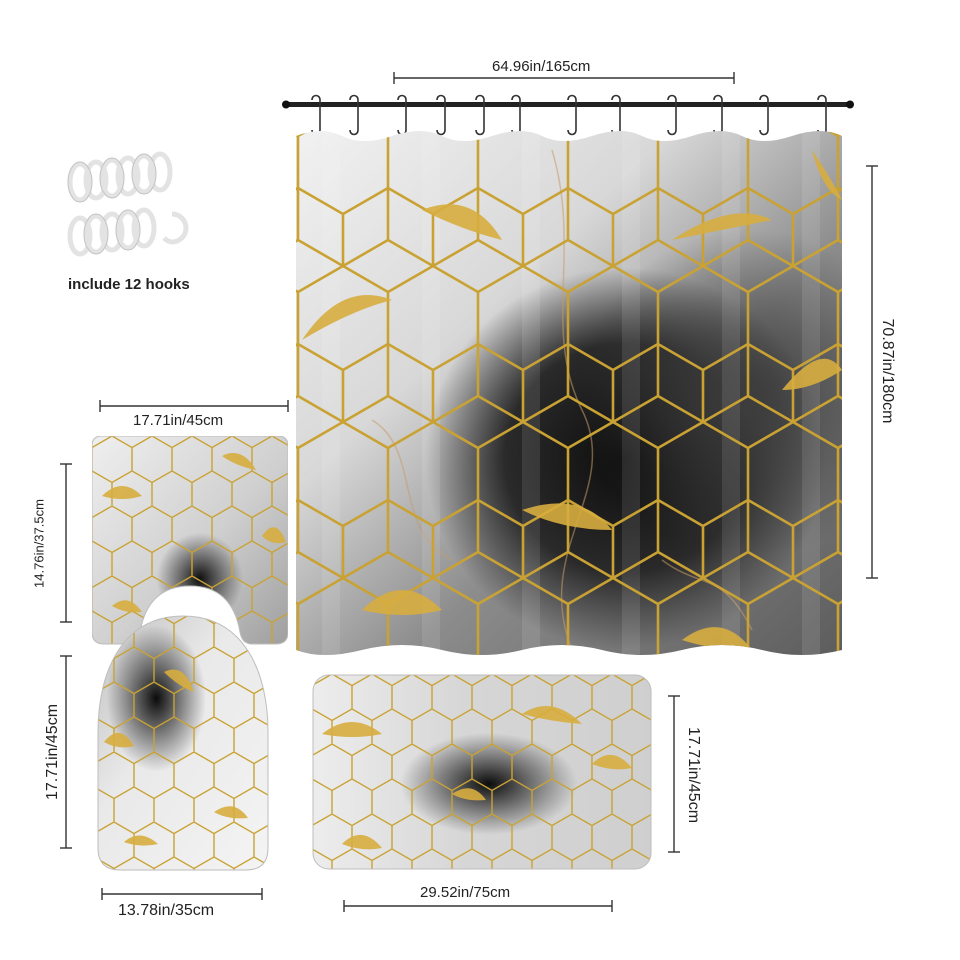  I want to click on hook-rings-image, so click(135, 205).